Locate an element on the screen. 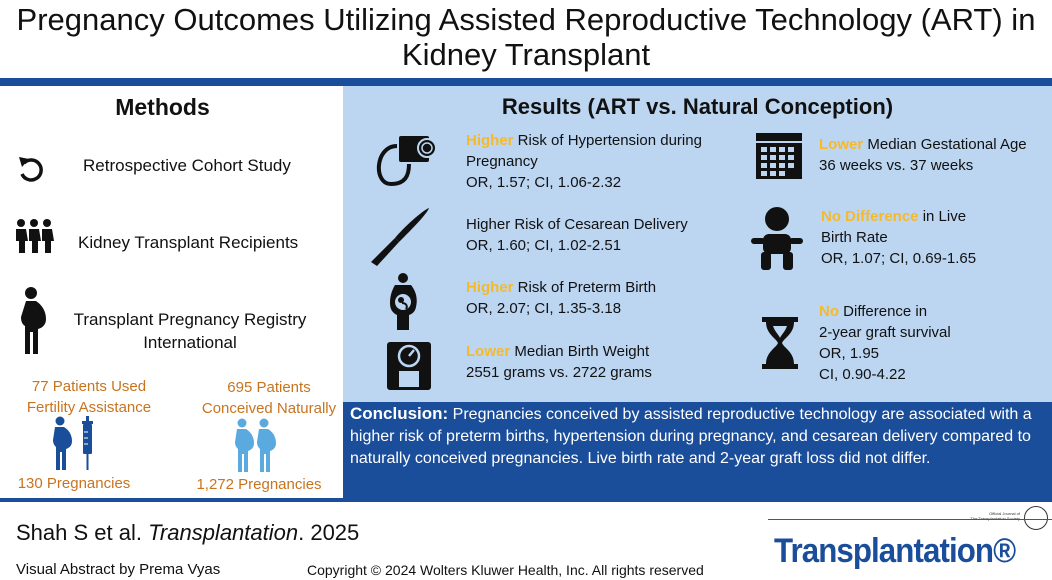 The width and height of the screenshot is (1052, 580). group-art-label-line-1: 77 Patients Used is located at coordinates (89, 386).